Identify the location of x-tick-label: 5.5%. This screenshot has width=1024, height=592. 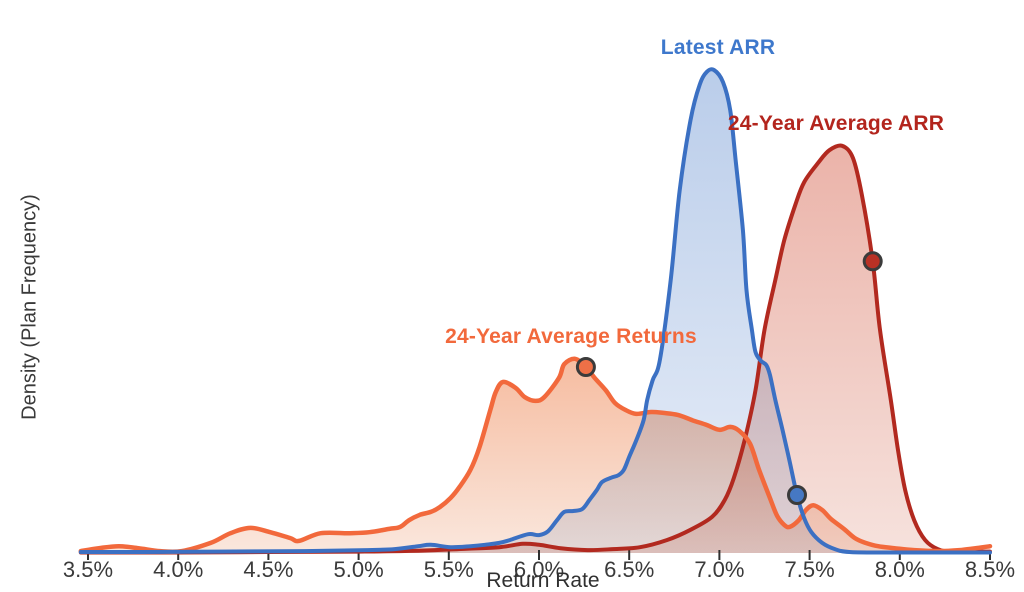
(449, 569).